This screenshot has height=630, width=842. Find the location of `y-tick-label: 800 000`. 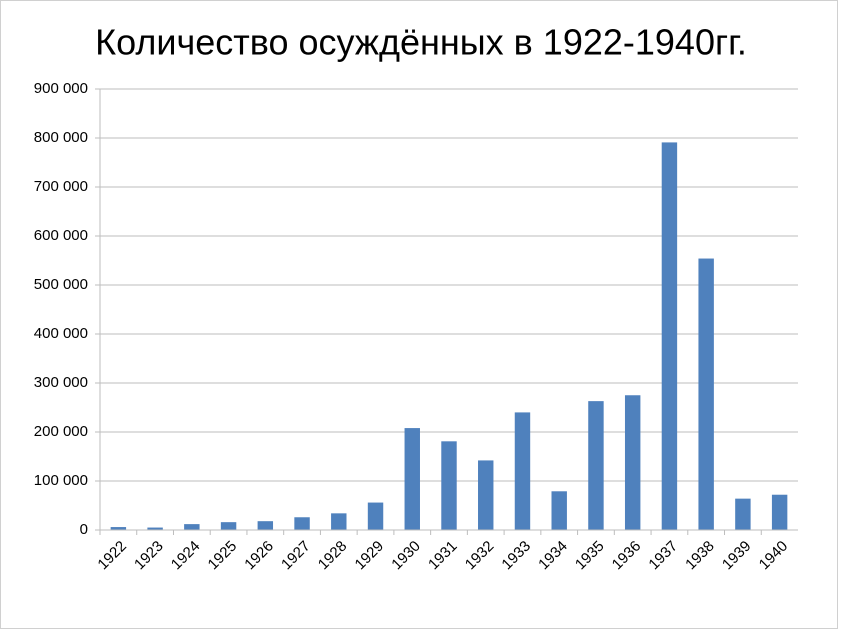

y-tick-label: 800 000 is located at coordinates (61, 137).